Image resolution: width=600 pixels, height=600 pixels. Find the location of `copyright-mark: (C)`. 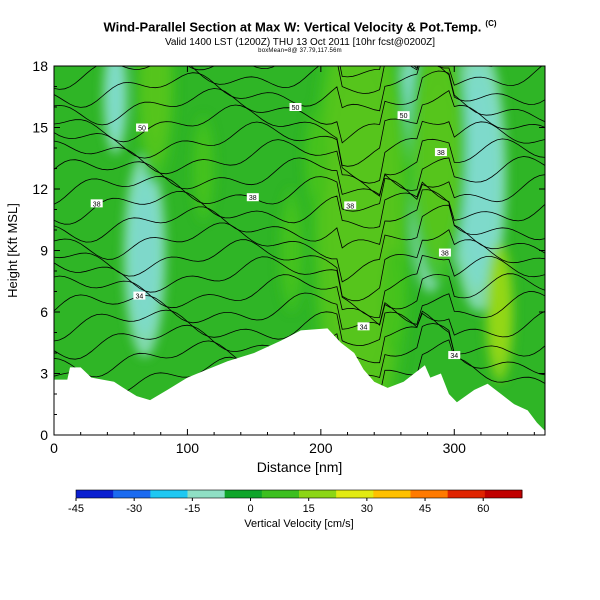

copyright-mark: (C) is located at coordinates (491, 23).